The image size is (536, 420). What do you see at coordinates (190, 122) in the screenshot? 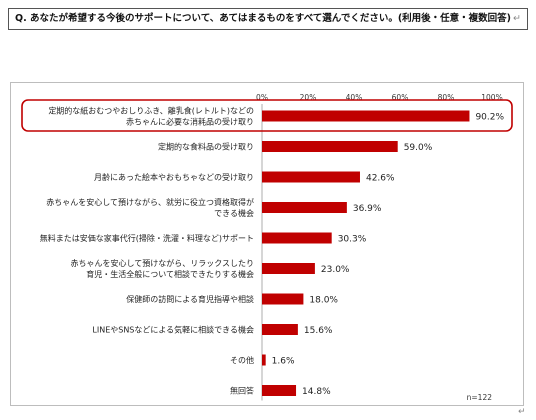
I see `category-label: 赤ちゃんに必要な消耗品の受け取り` at bounding box center [190, 122].